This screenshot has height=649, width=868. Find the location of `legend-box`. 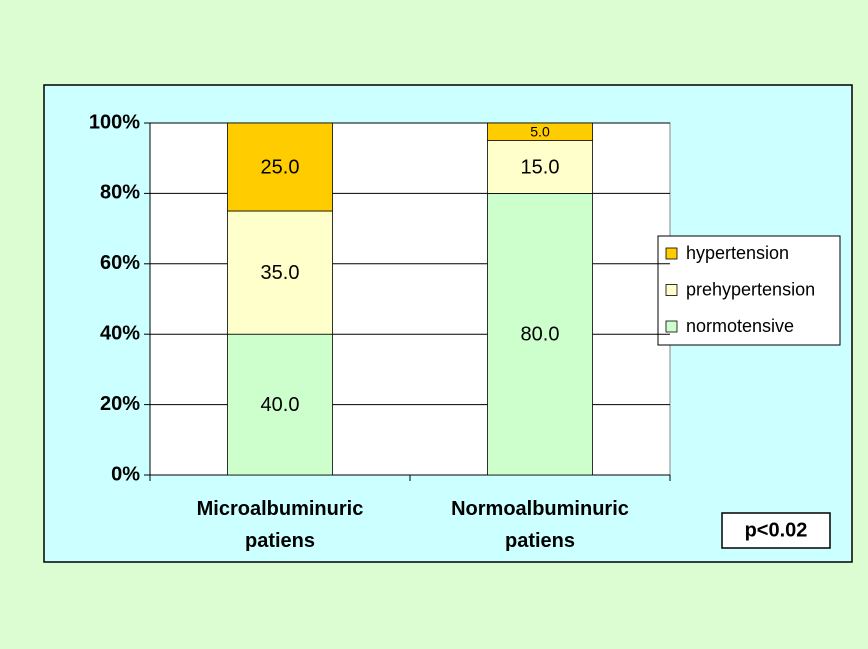

legend-box is located at coordinates (749, 290).